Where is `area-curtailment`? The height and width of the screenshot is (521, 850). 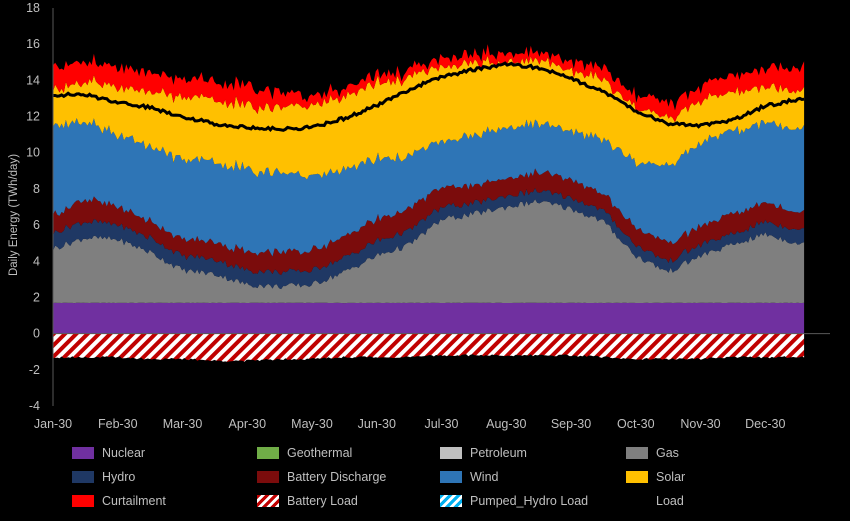
area-curtailment is located at coordinates (429, 83).